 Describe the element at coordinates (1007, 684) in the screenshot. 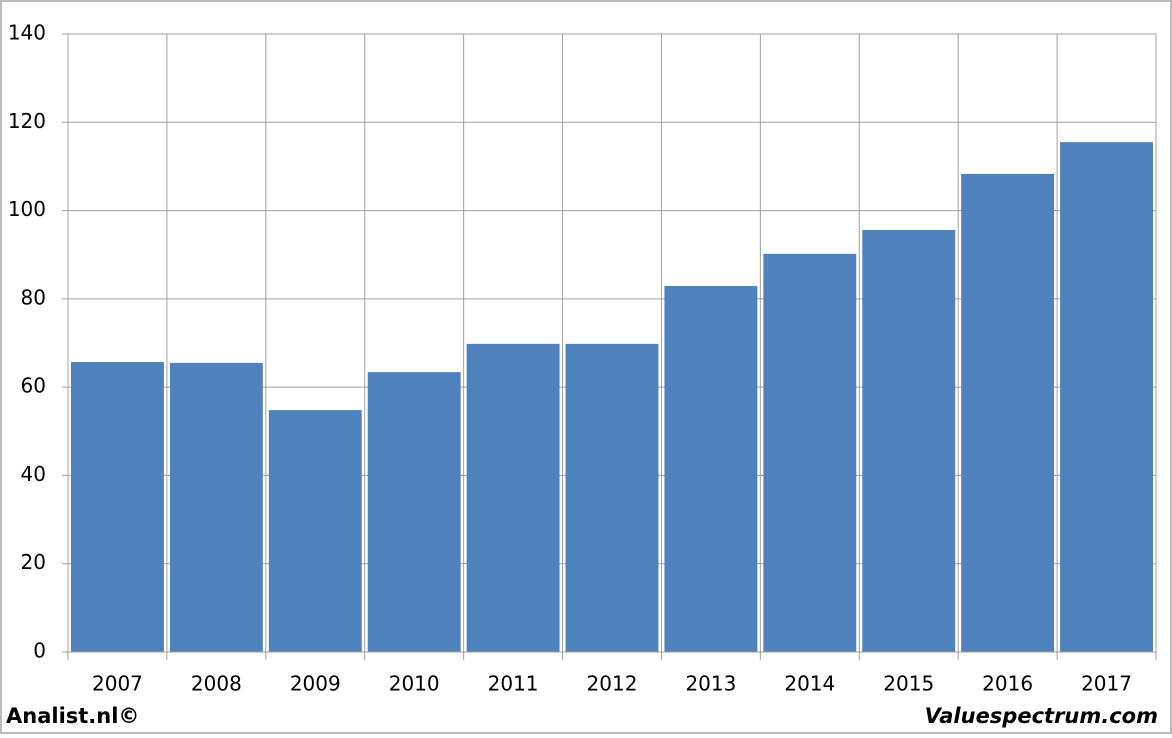

I see `x-tick-label: 2016` at that location.